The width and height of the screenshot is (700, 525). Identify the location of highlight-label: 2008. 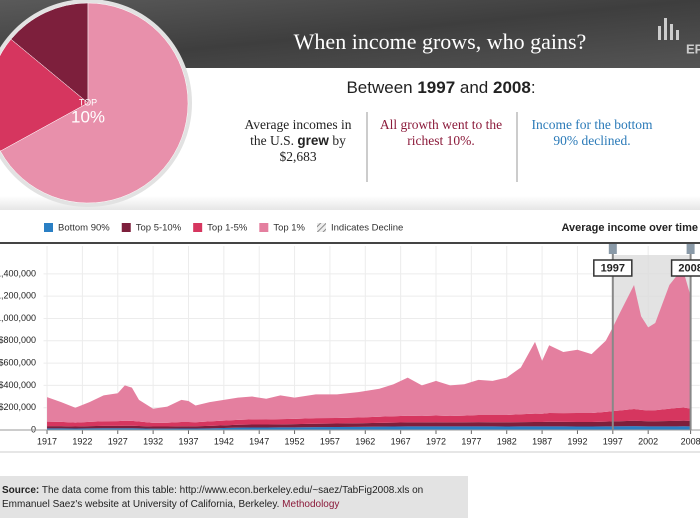
(689, 268).